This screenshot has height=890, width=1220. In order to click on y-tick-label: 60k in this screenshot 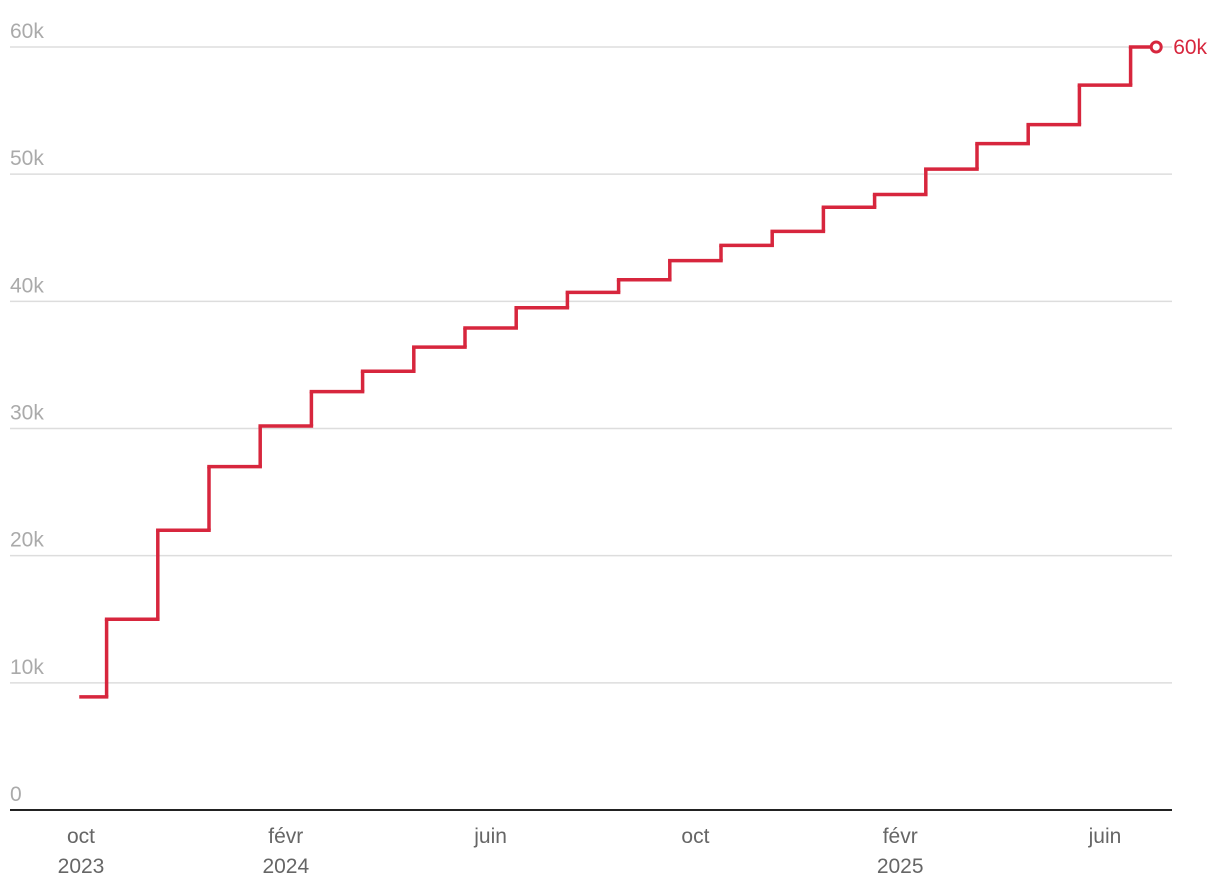, I will do `click(27, 31)`.